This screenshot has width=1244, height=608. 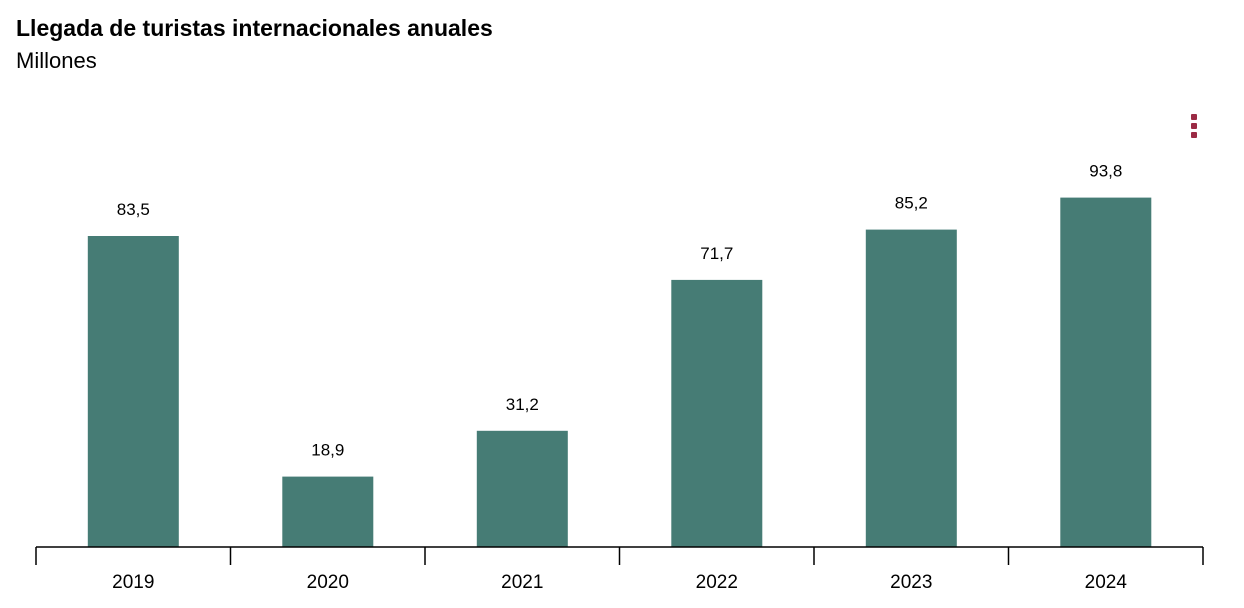 I want to click on chart-menu-button, so click(x=1194, y=126).